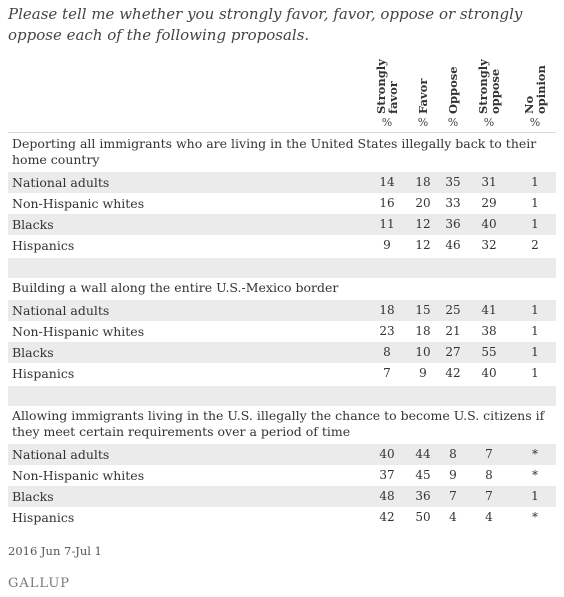 The image size is (564, 597). I want to click on cell-value: 16, so click(387, 203).